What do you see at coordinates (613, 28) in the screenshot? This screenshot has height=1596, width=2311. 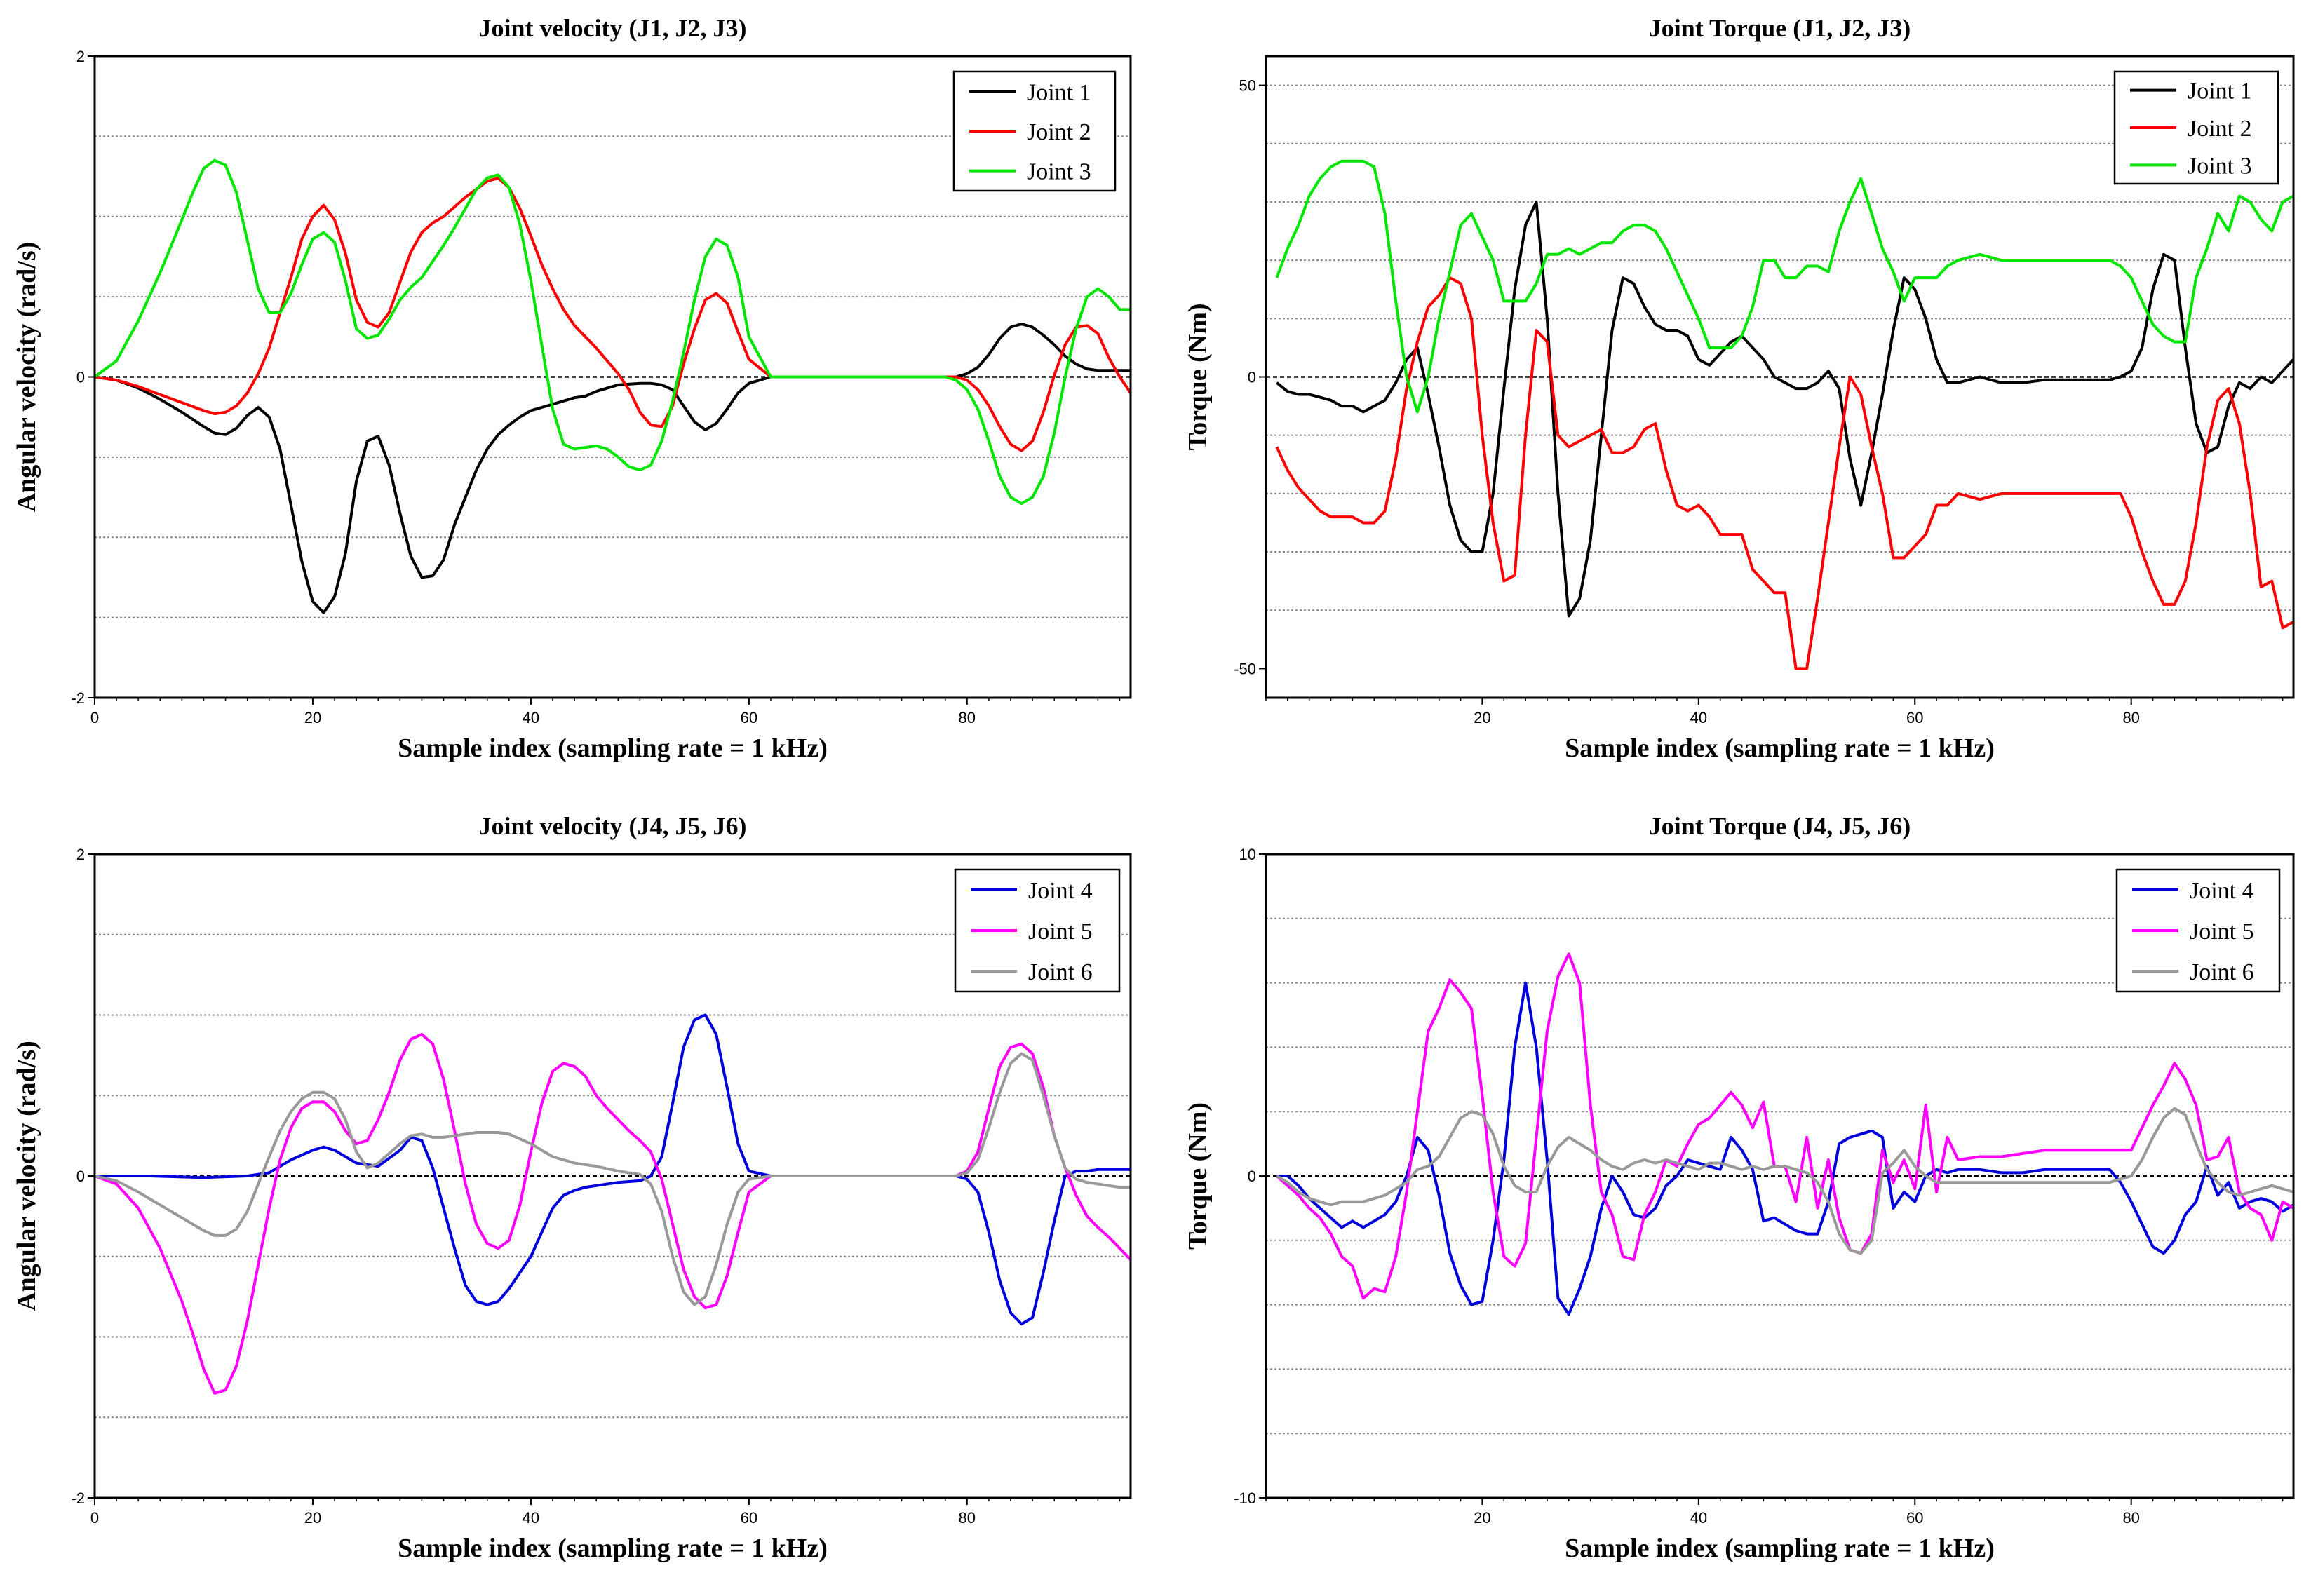 I see `chart-title: Joint velocity (J1, J2, J3)` at bounding box center [613, 28].